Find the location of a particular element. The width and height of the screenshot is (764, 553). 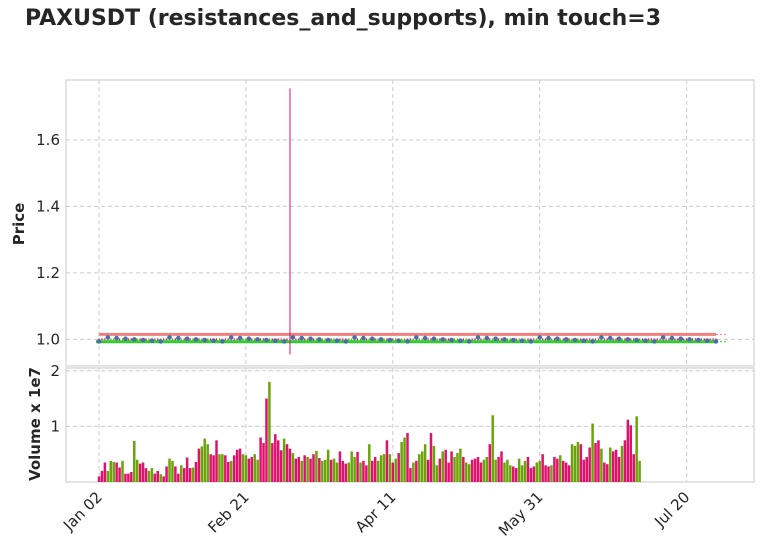

price-axis-label: Price is located at coordinates (19, 224).